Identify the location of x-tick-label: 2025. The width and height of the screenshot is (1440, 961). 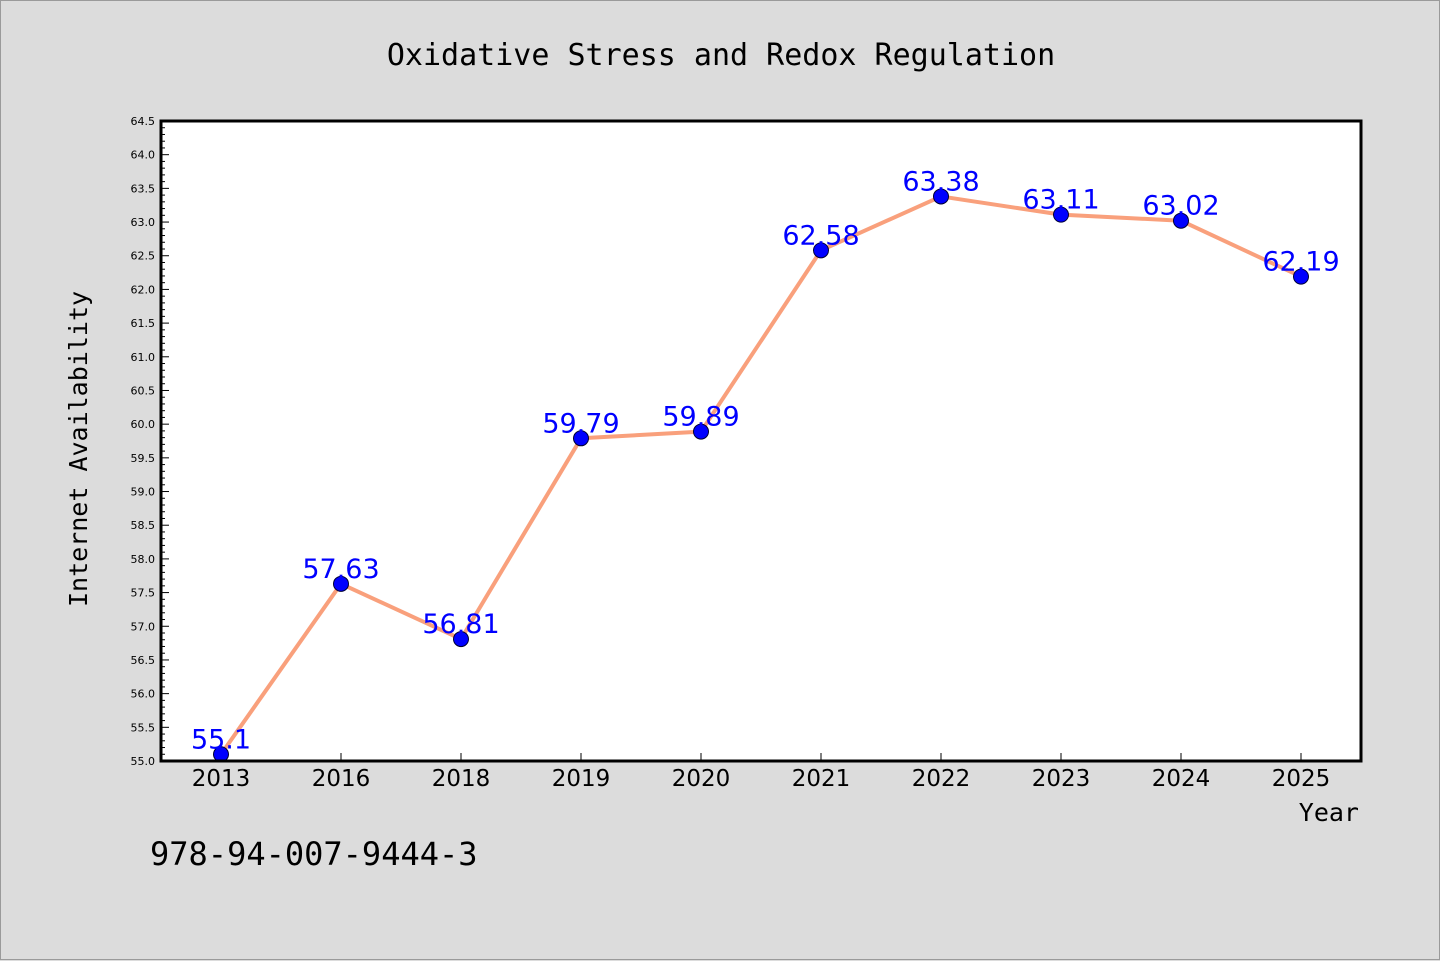
(1301, 779).